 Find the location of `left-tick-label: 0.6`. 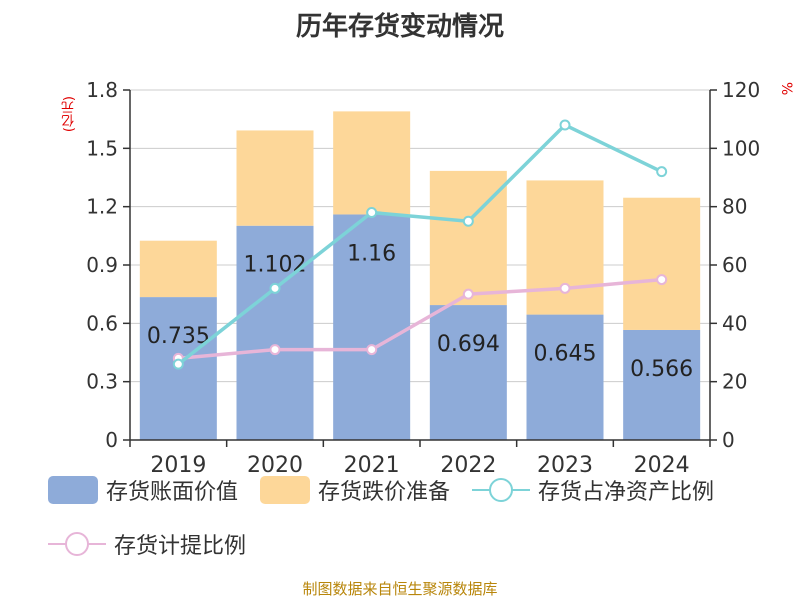

left-tick-label: 0.6 is located at coordinates (102, 323).